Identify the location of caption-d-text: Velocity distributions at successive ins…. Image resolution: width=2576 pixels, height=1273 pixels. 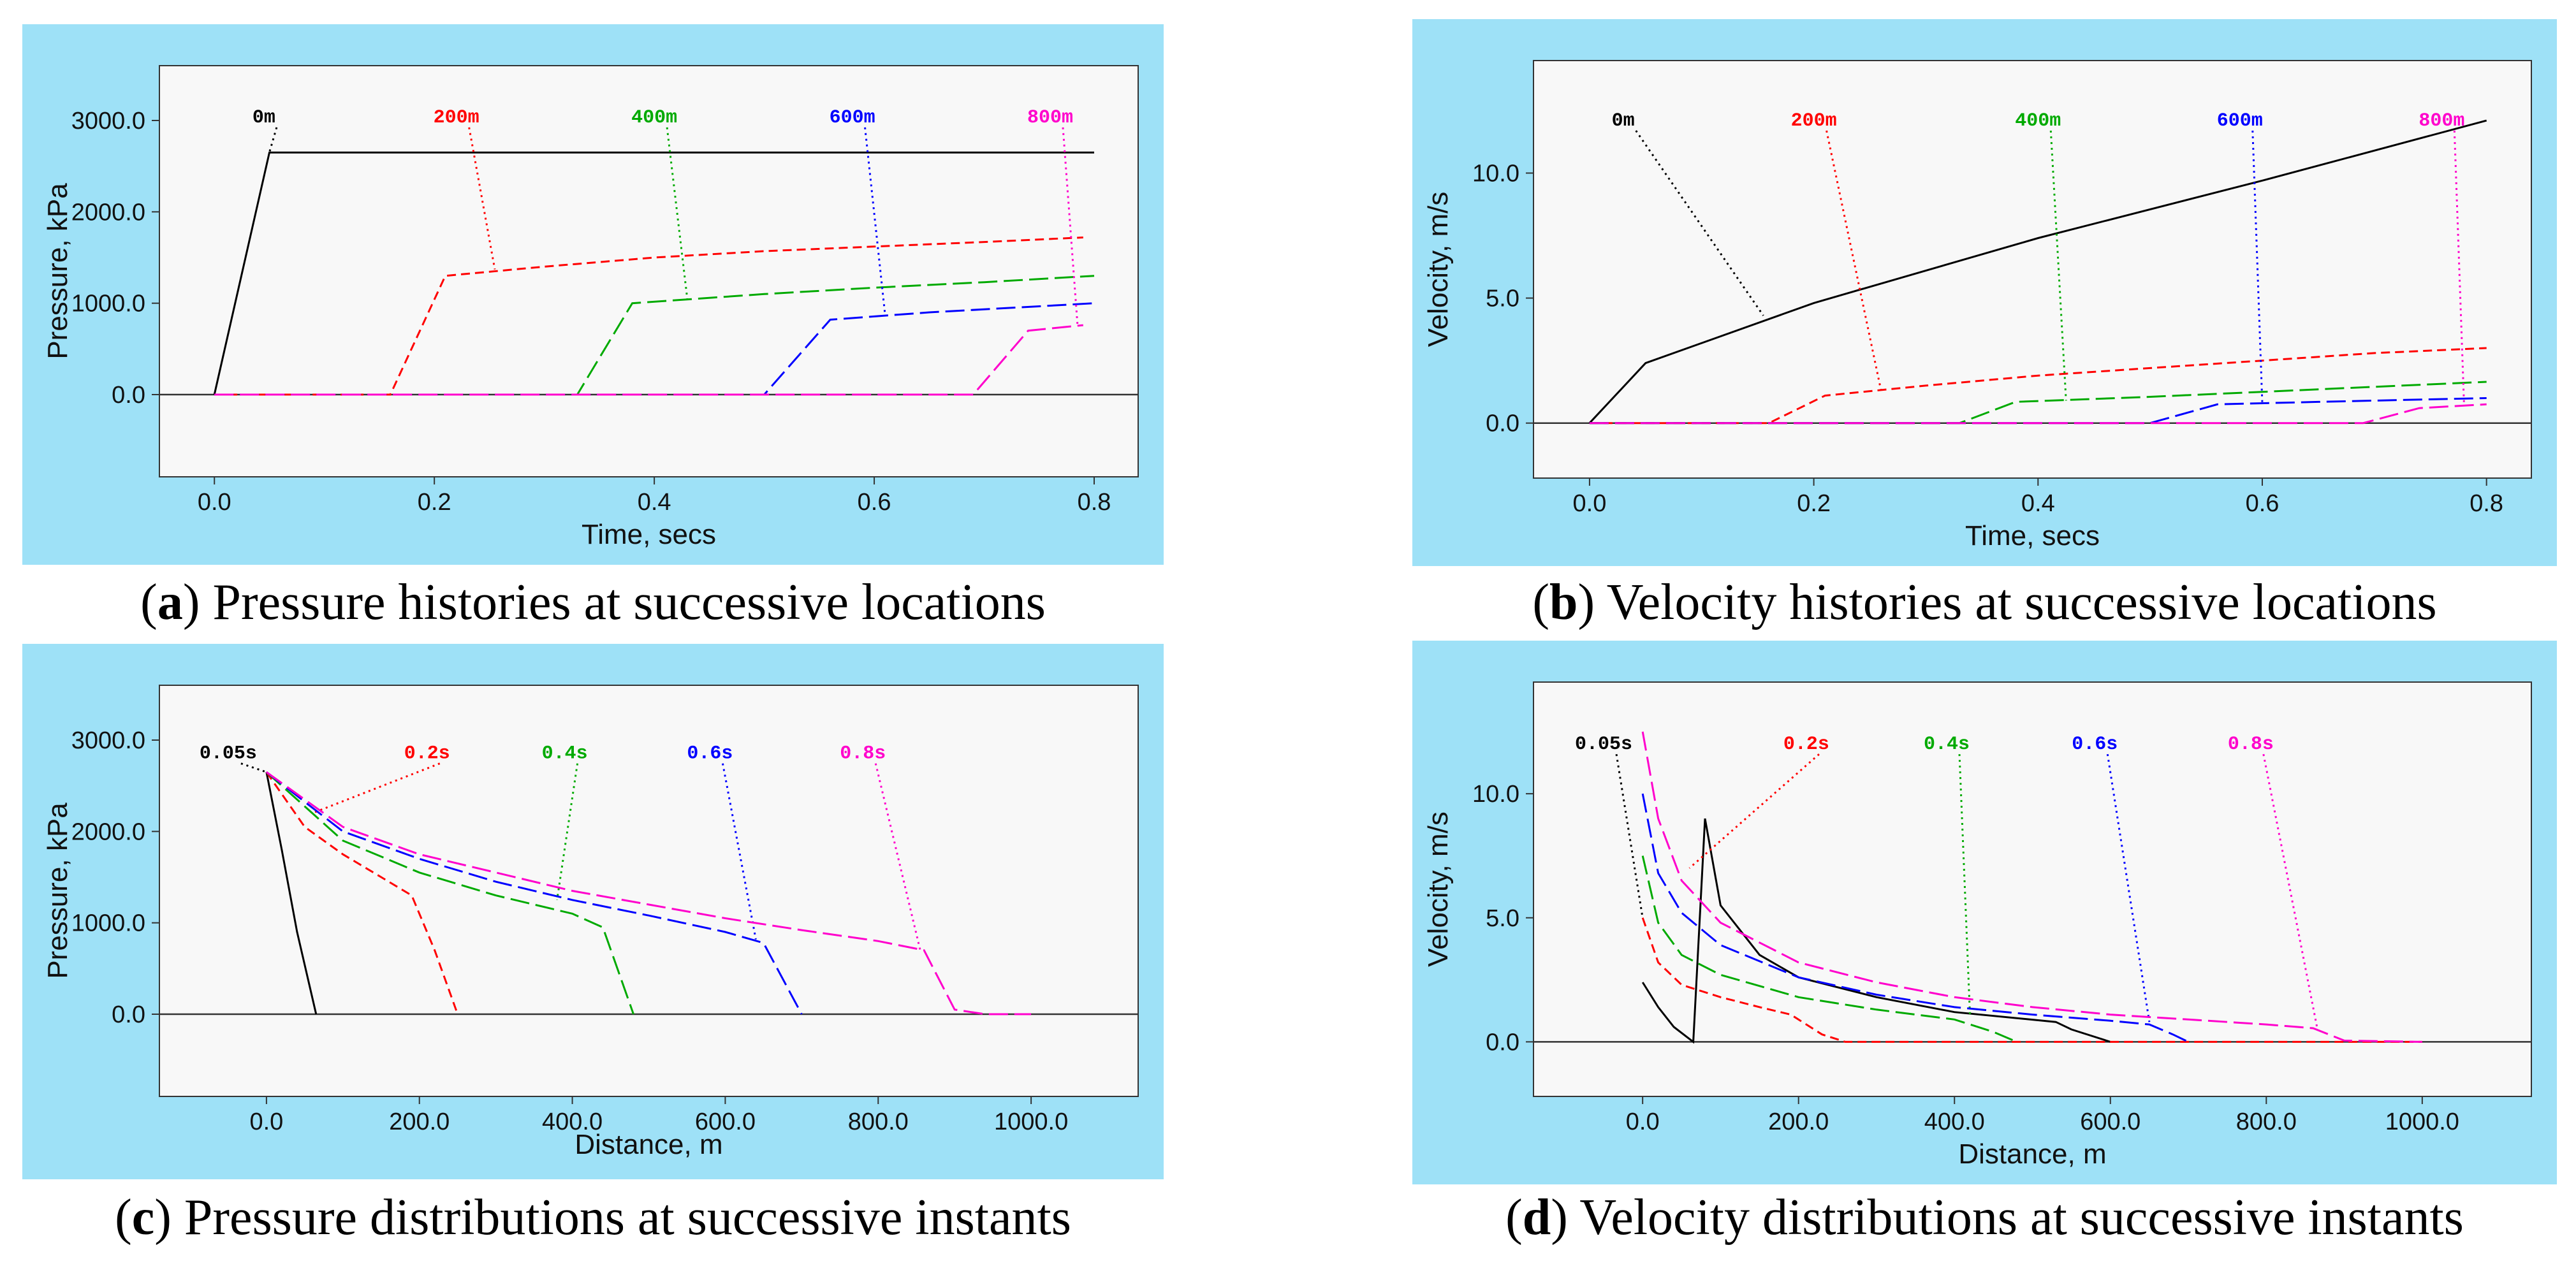
(2016, 1217).